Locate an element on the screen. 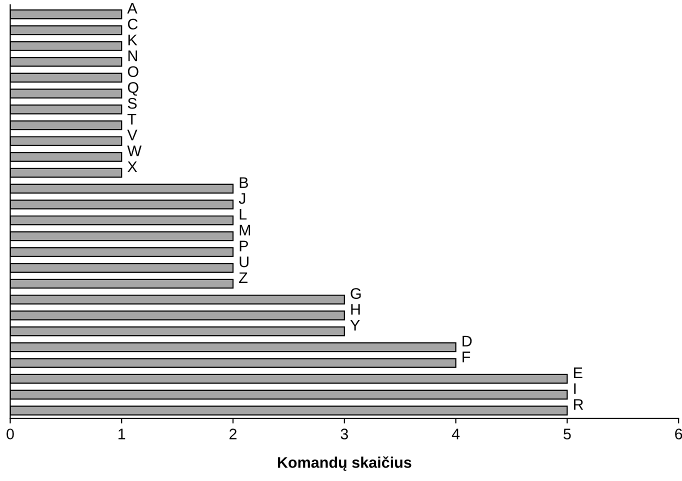 The height and width of the screenshot is (481, 682). y-tick-label: G is located at coordinates (355, 293).